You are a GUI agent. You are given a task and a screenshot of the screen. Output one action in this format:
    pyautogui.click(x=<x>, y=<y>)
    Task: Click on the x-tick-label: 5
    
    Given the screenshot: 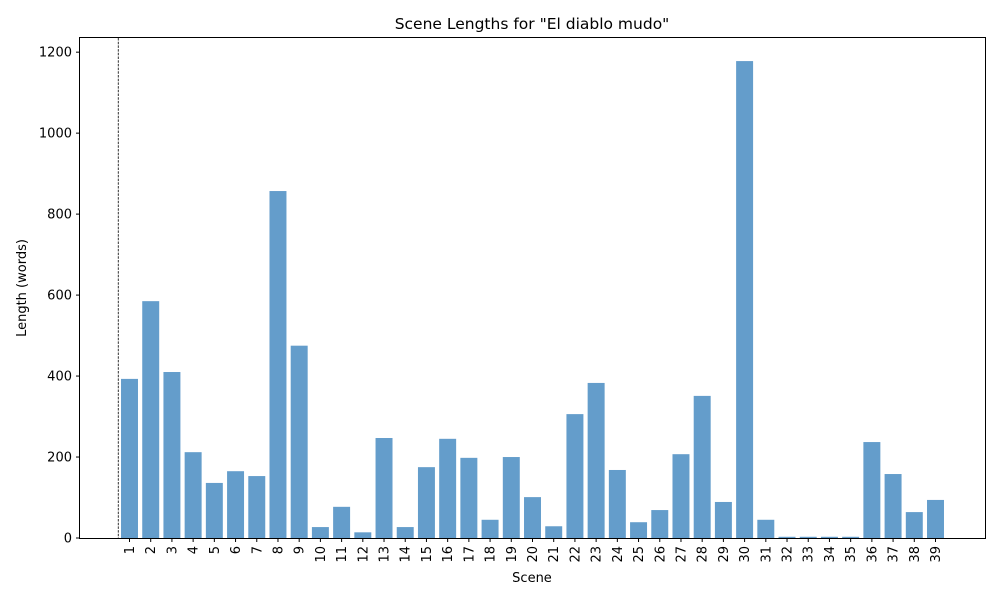 What is the action you would take?
    pyautogui.click(x=215, y=550)
    